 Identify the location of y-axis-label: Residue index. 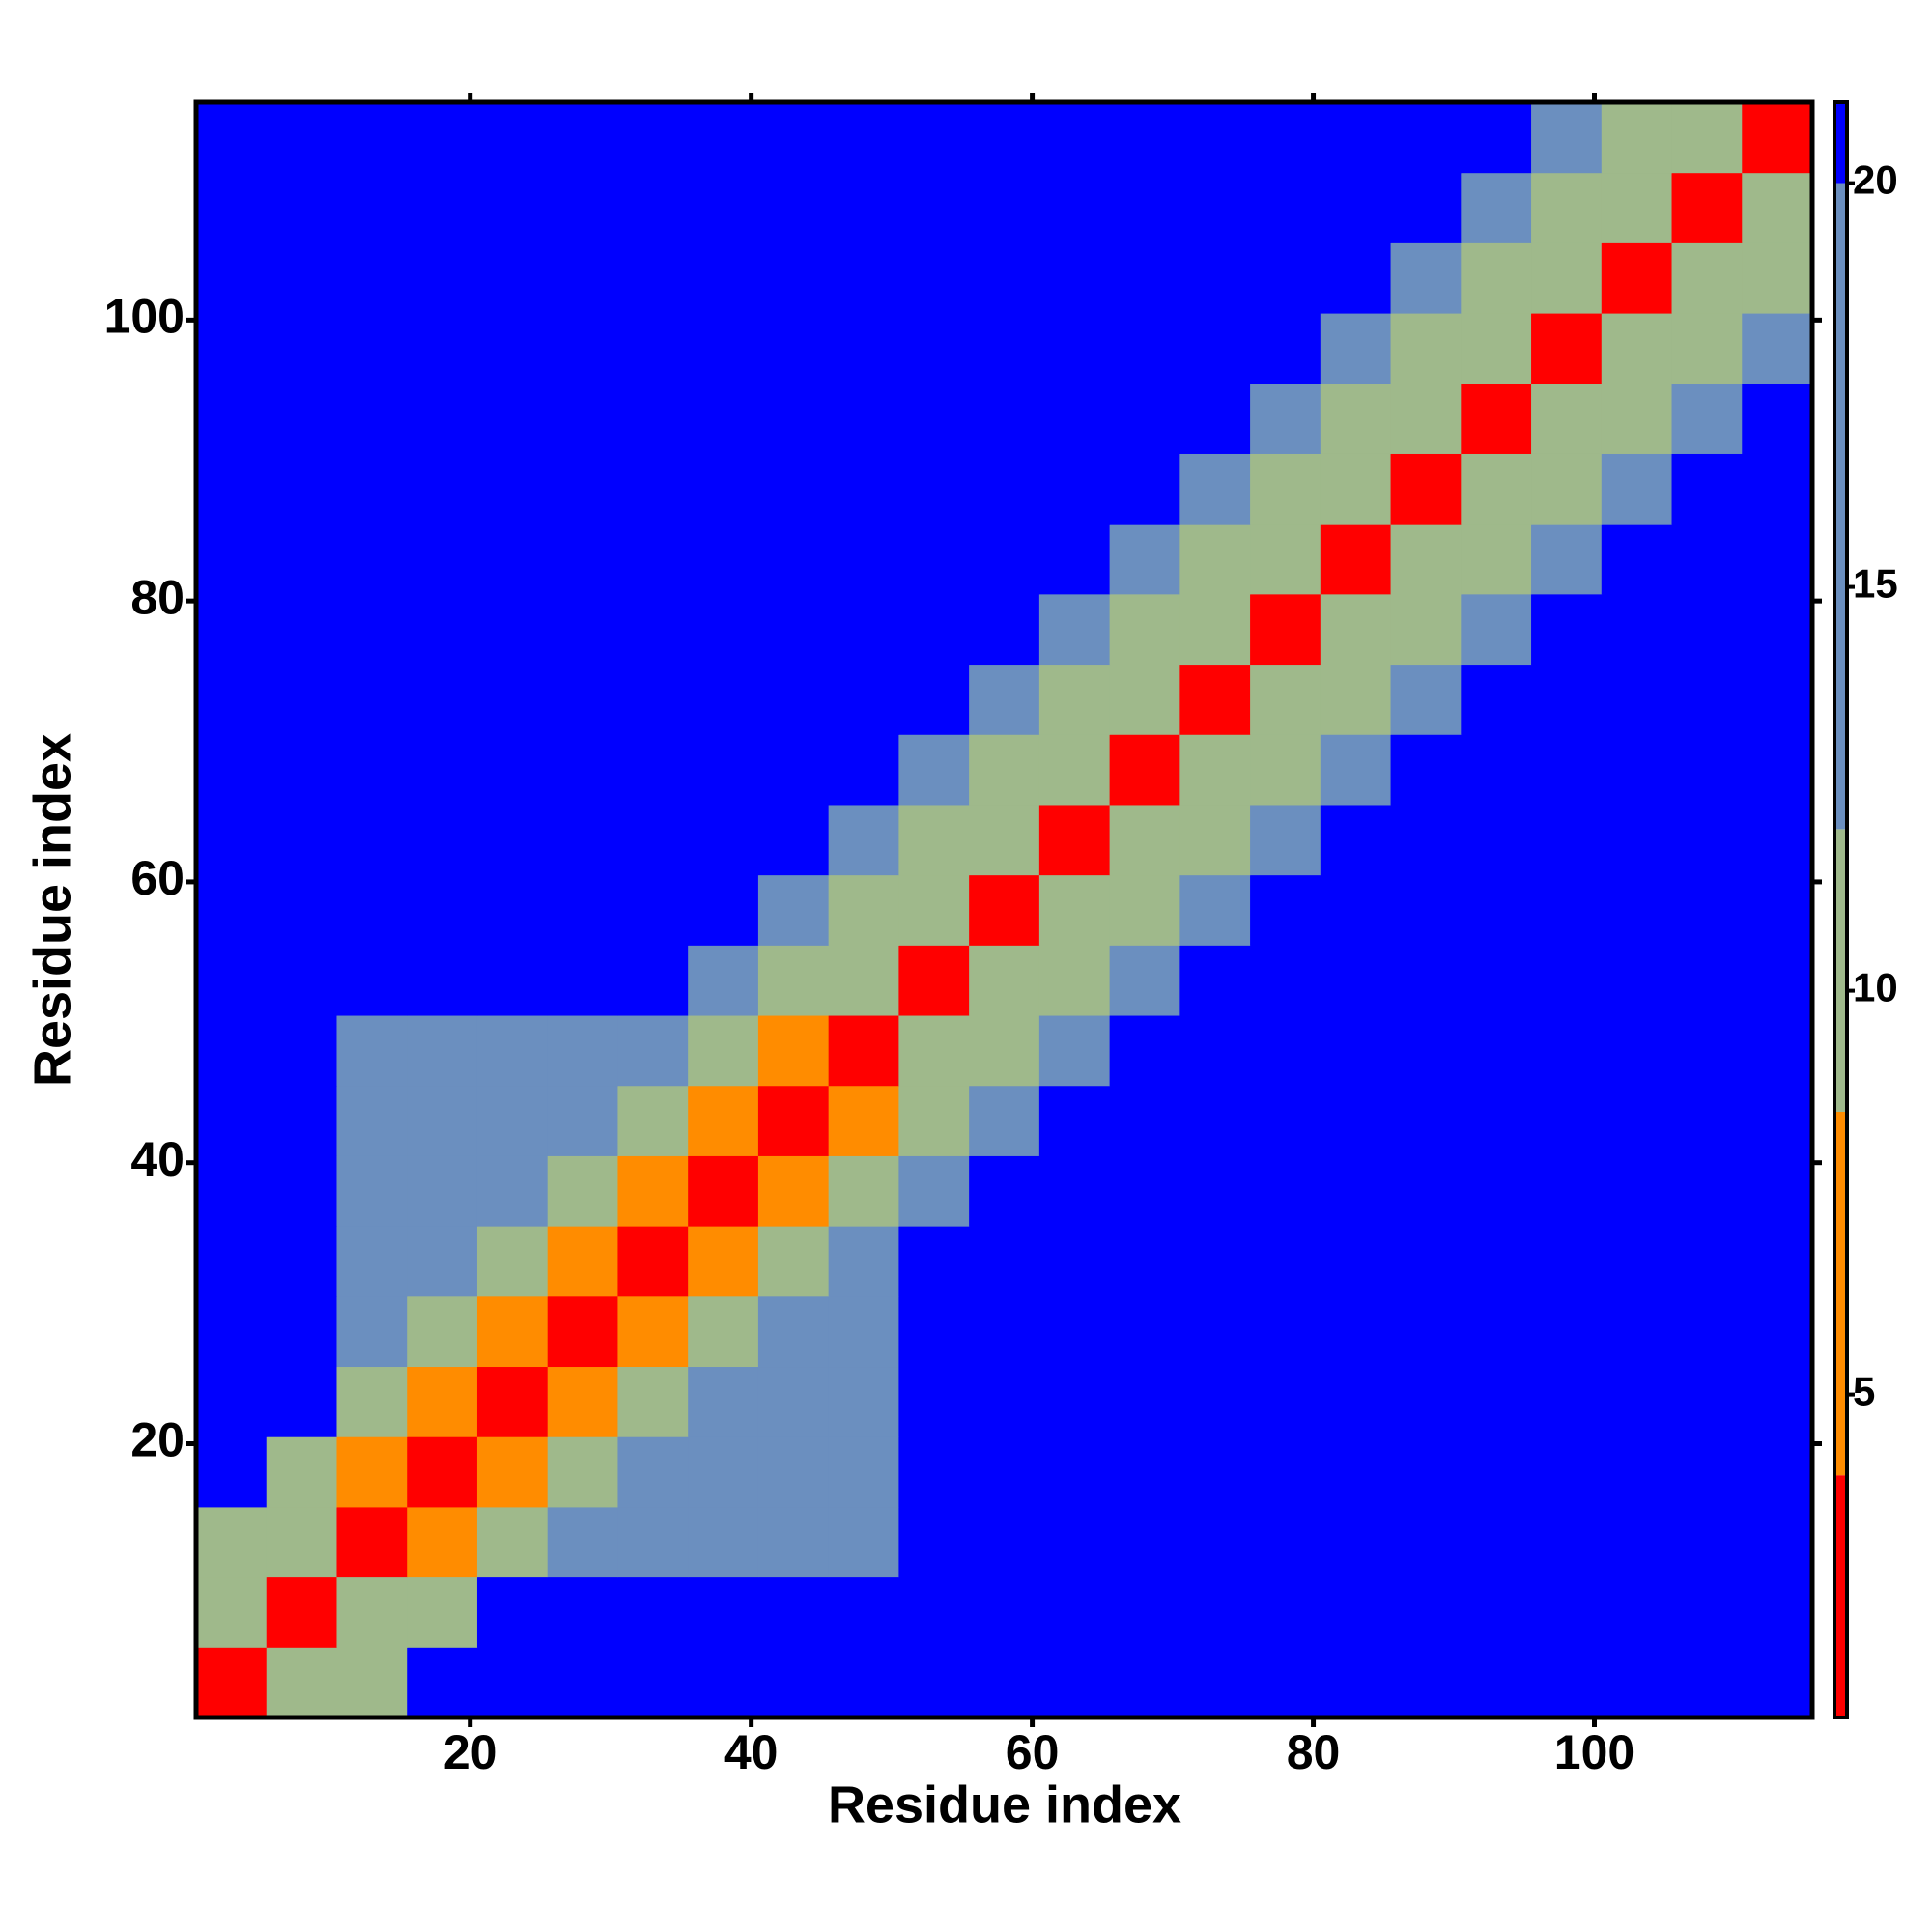
(52, 910).